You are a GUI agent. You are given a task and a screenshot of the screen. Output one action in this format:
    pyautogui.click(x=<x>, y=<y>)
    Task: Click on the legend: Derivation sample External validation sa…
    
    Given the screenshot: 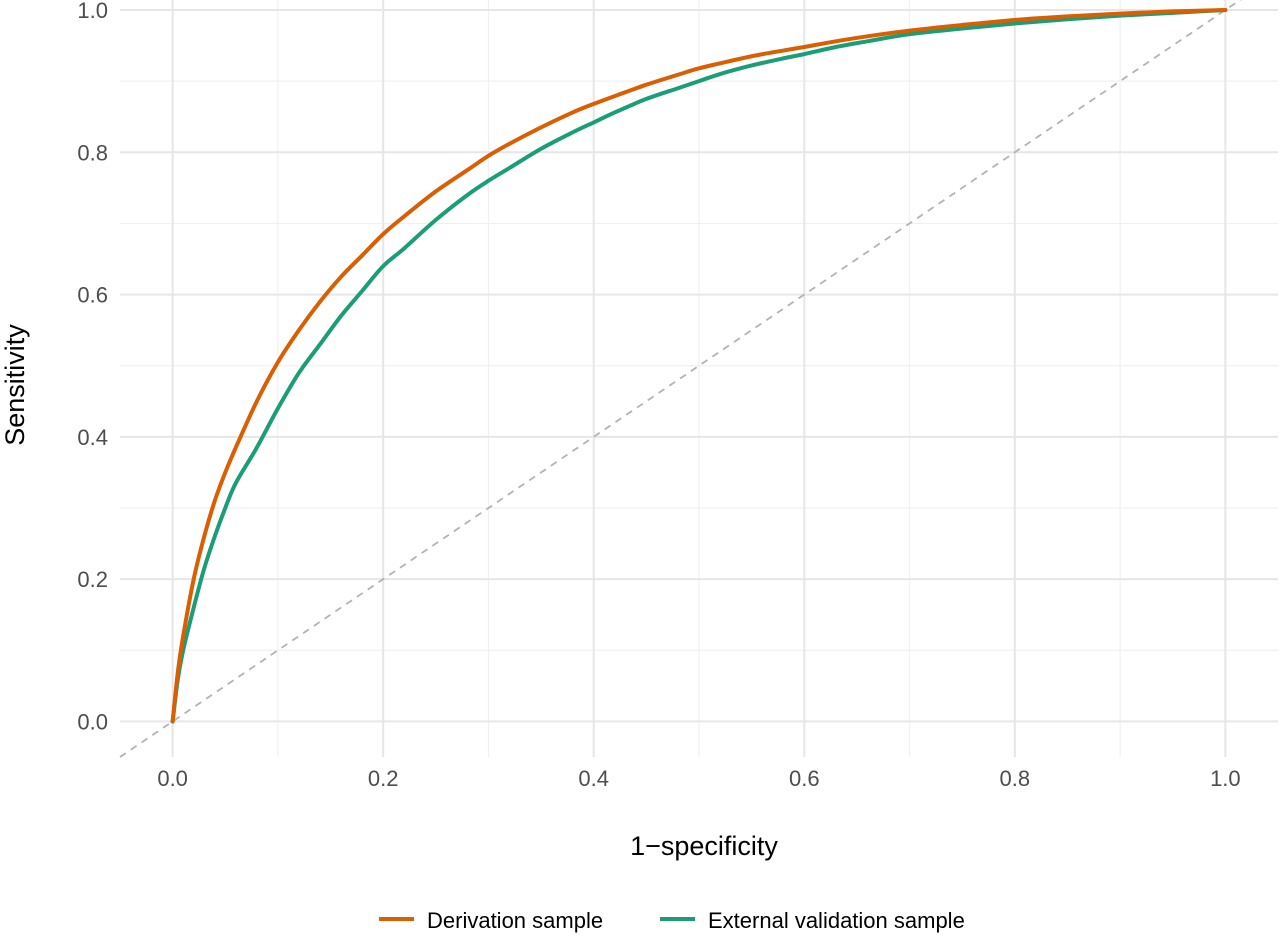 What is the action you would take?
    pyautogui.click(x=672, y=920)
    